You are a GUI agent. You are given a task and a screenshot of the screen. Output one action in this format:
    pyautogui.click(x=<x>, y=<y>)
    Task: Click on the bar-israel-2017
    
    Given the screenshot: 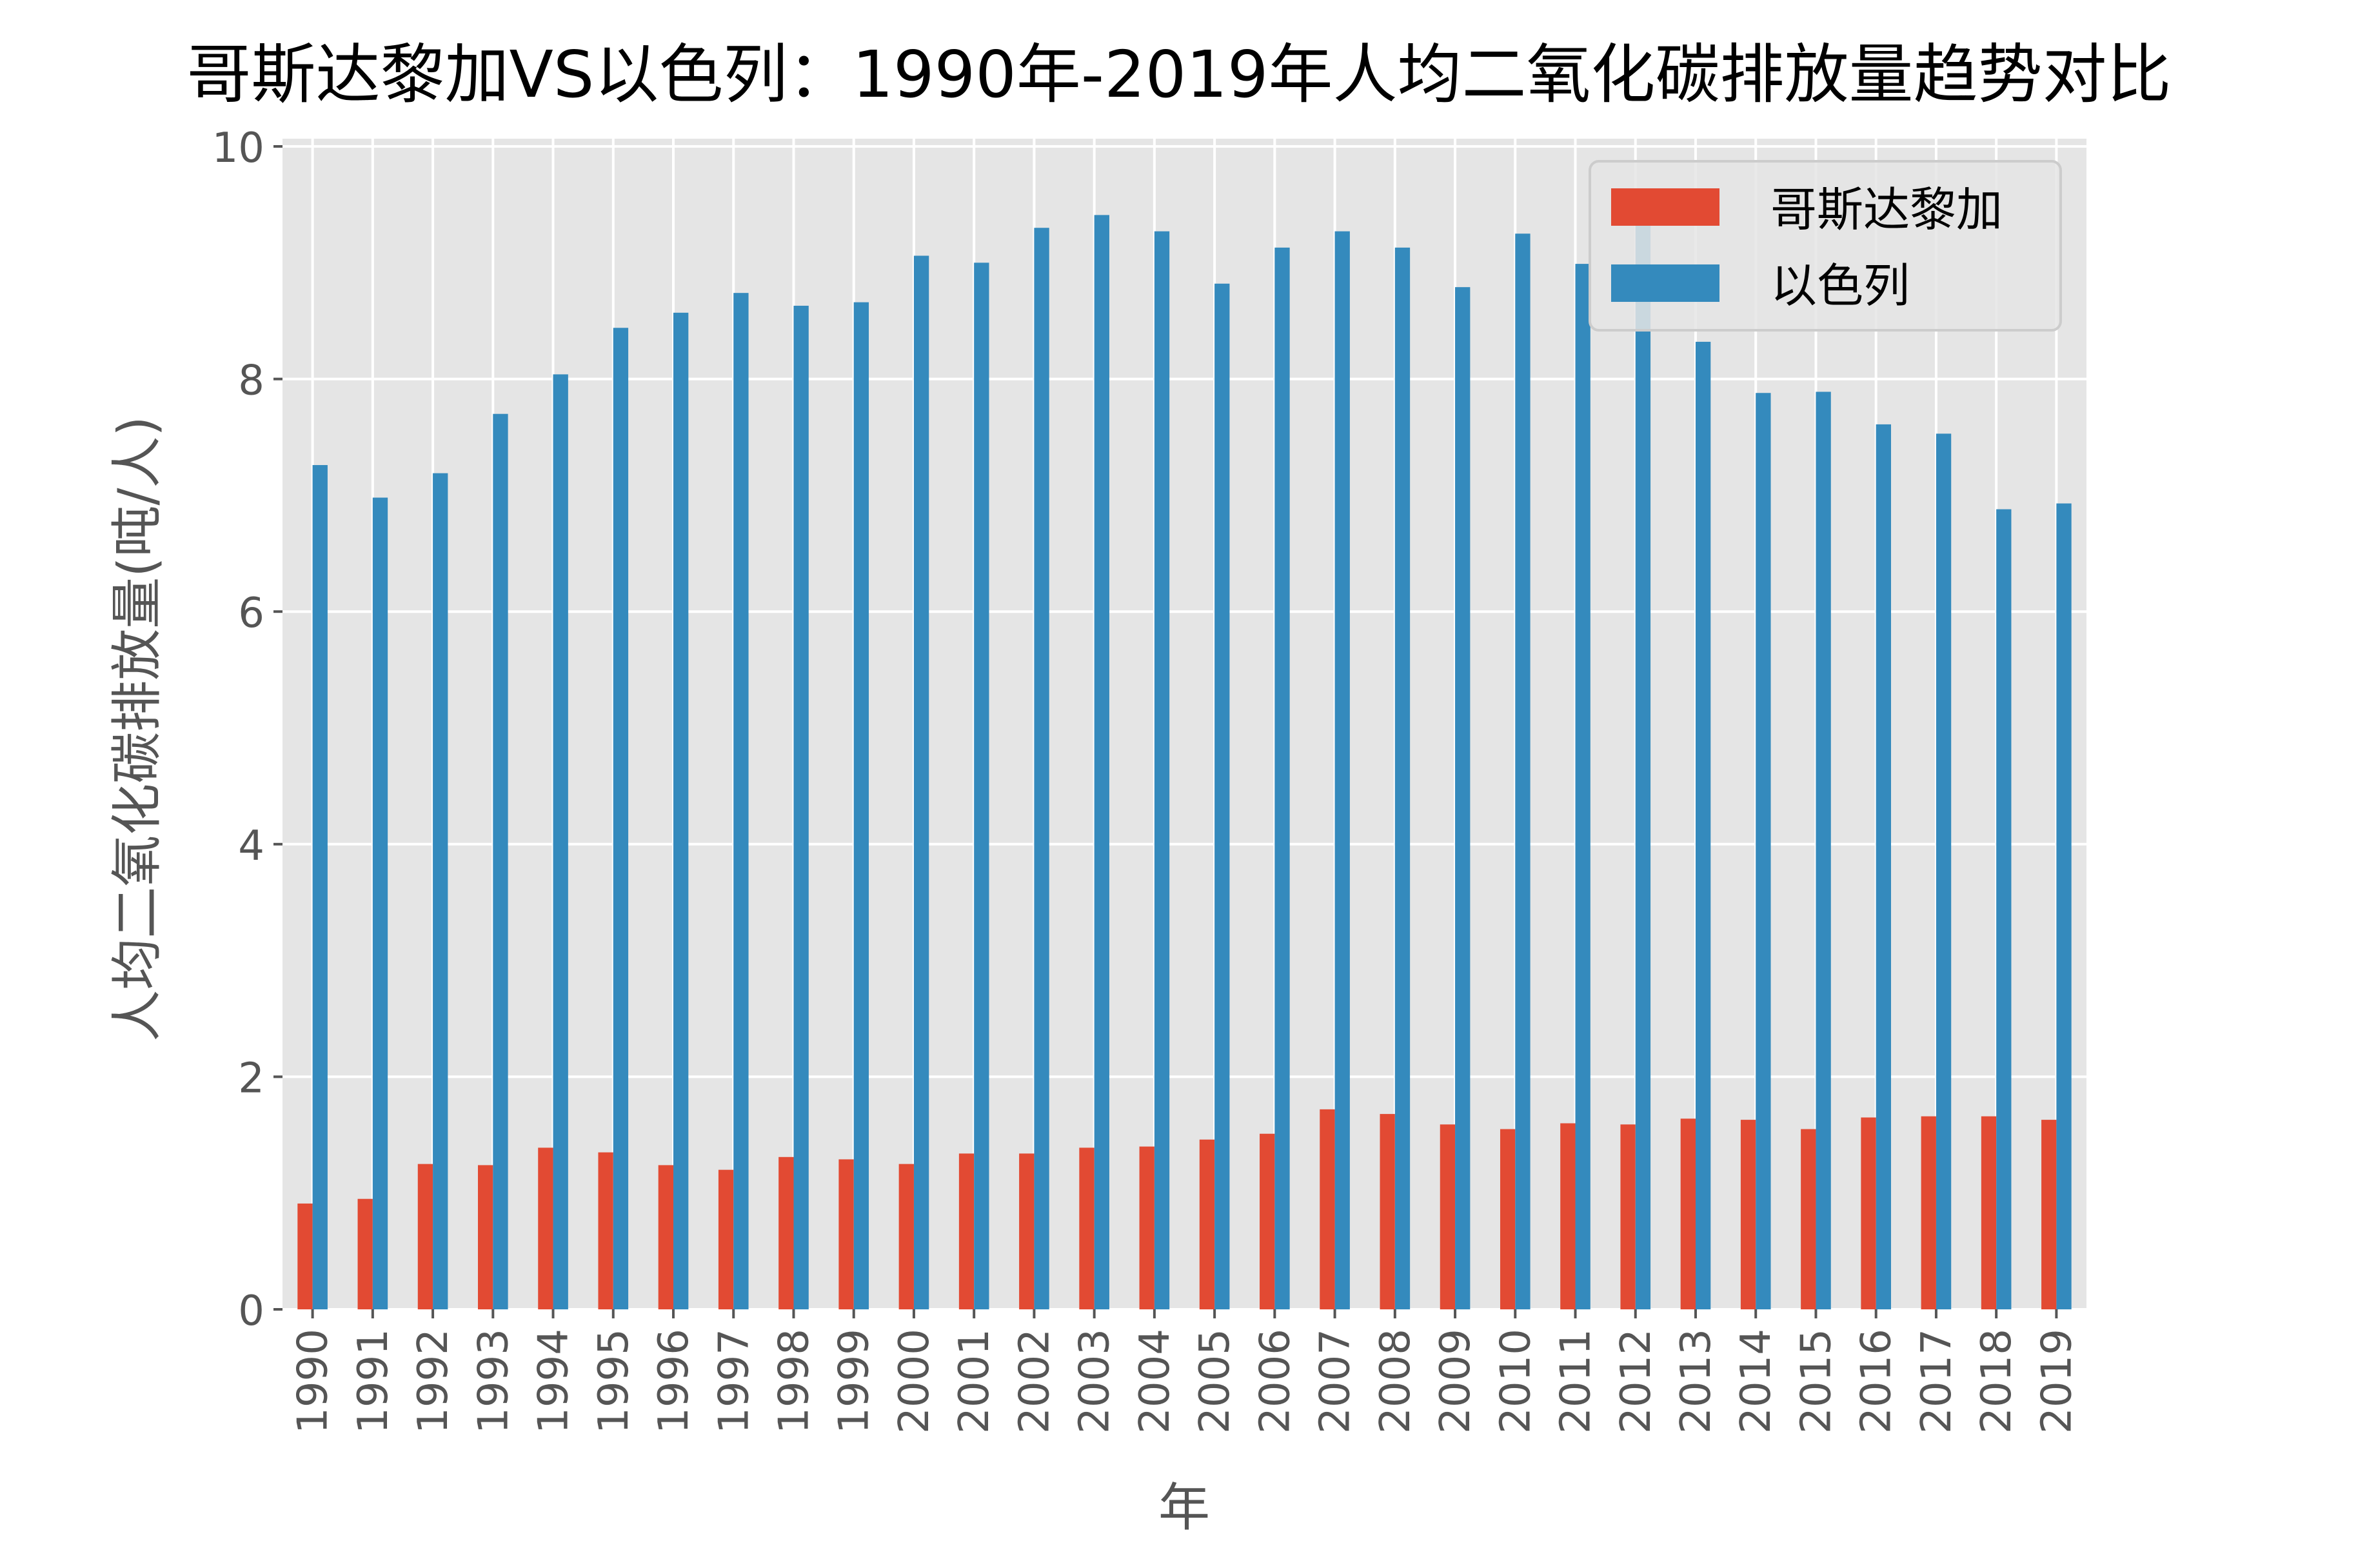 What is the action you would take?
    pyautogui.click(x=1944, y=871)
    